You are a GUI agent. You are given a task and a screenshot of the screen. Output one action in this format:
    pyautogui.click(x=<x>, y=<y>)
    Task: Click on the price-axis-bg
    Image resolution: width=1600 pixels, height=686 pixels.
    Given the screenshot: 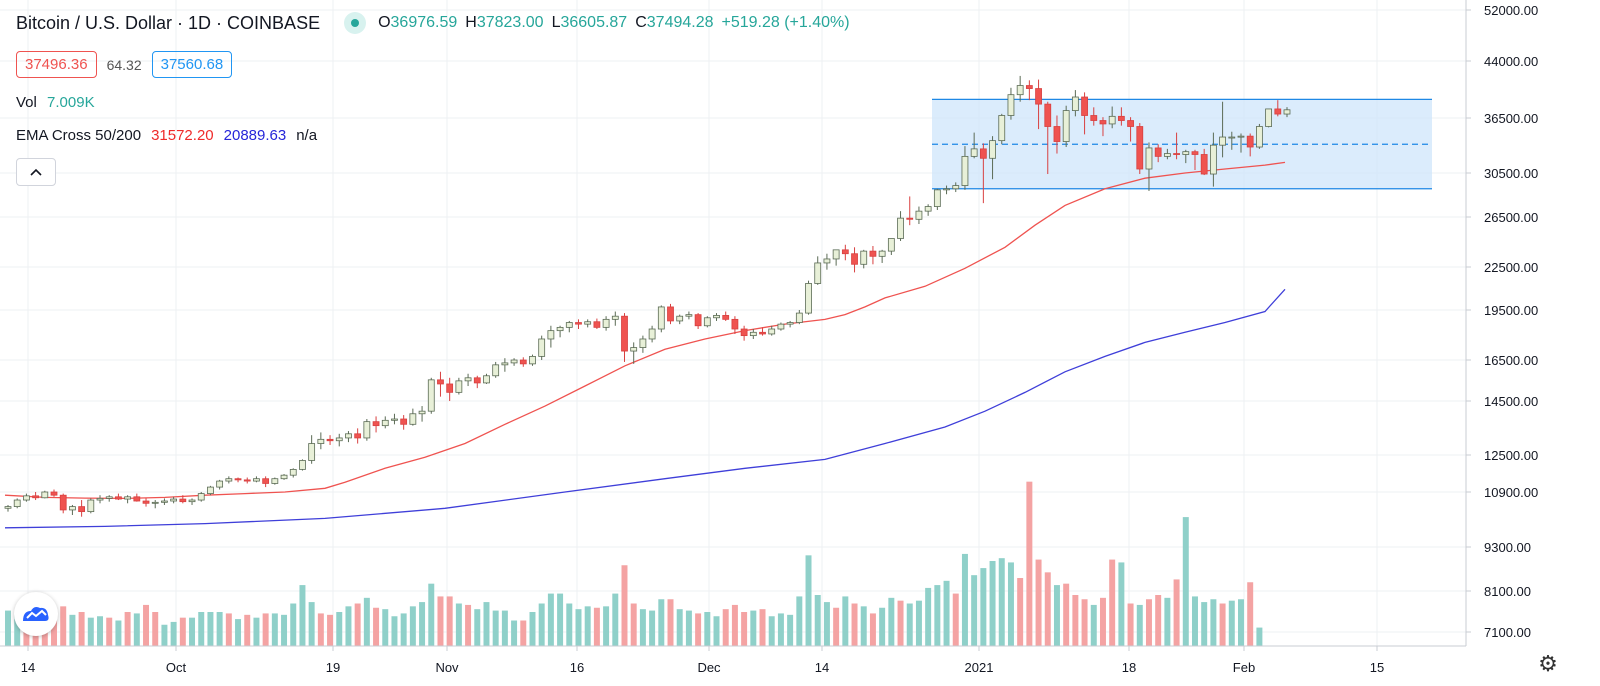 What is the action you would take?
    pyautogui.click(x=1533, y=343)
    